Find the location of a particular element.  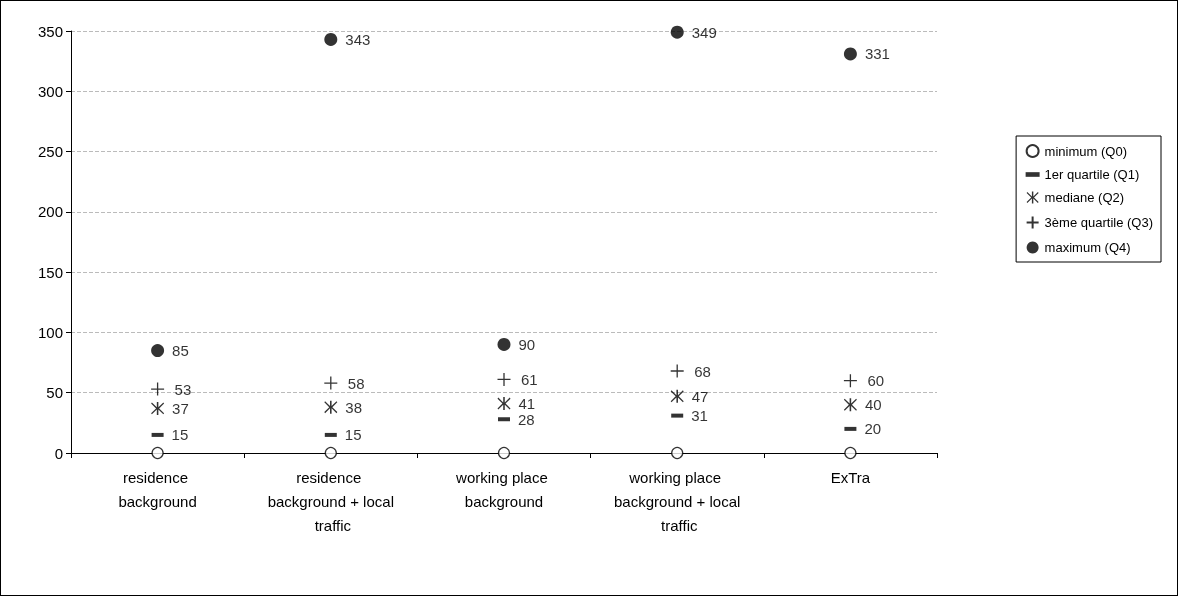

data-label: 349 is located at coordinates (704, 32).